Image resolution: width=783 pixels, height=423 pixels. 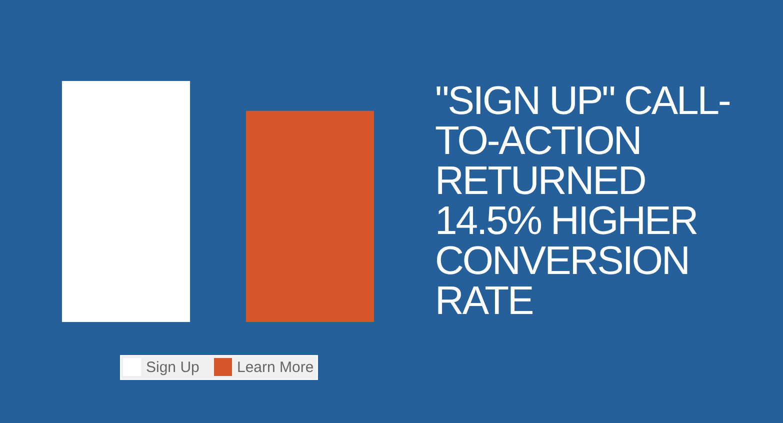 What do you see at coordinates (173, 367) in the screenshot?
I see `legend-label: Sign Up` at bounding box center [173, 367].